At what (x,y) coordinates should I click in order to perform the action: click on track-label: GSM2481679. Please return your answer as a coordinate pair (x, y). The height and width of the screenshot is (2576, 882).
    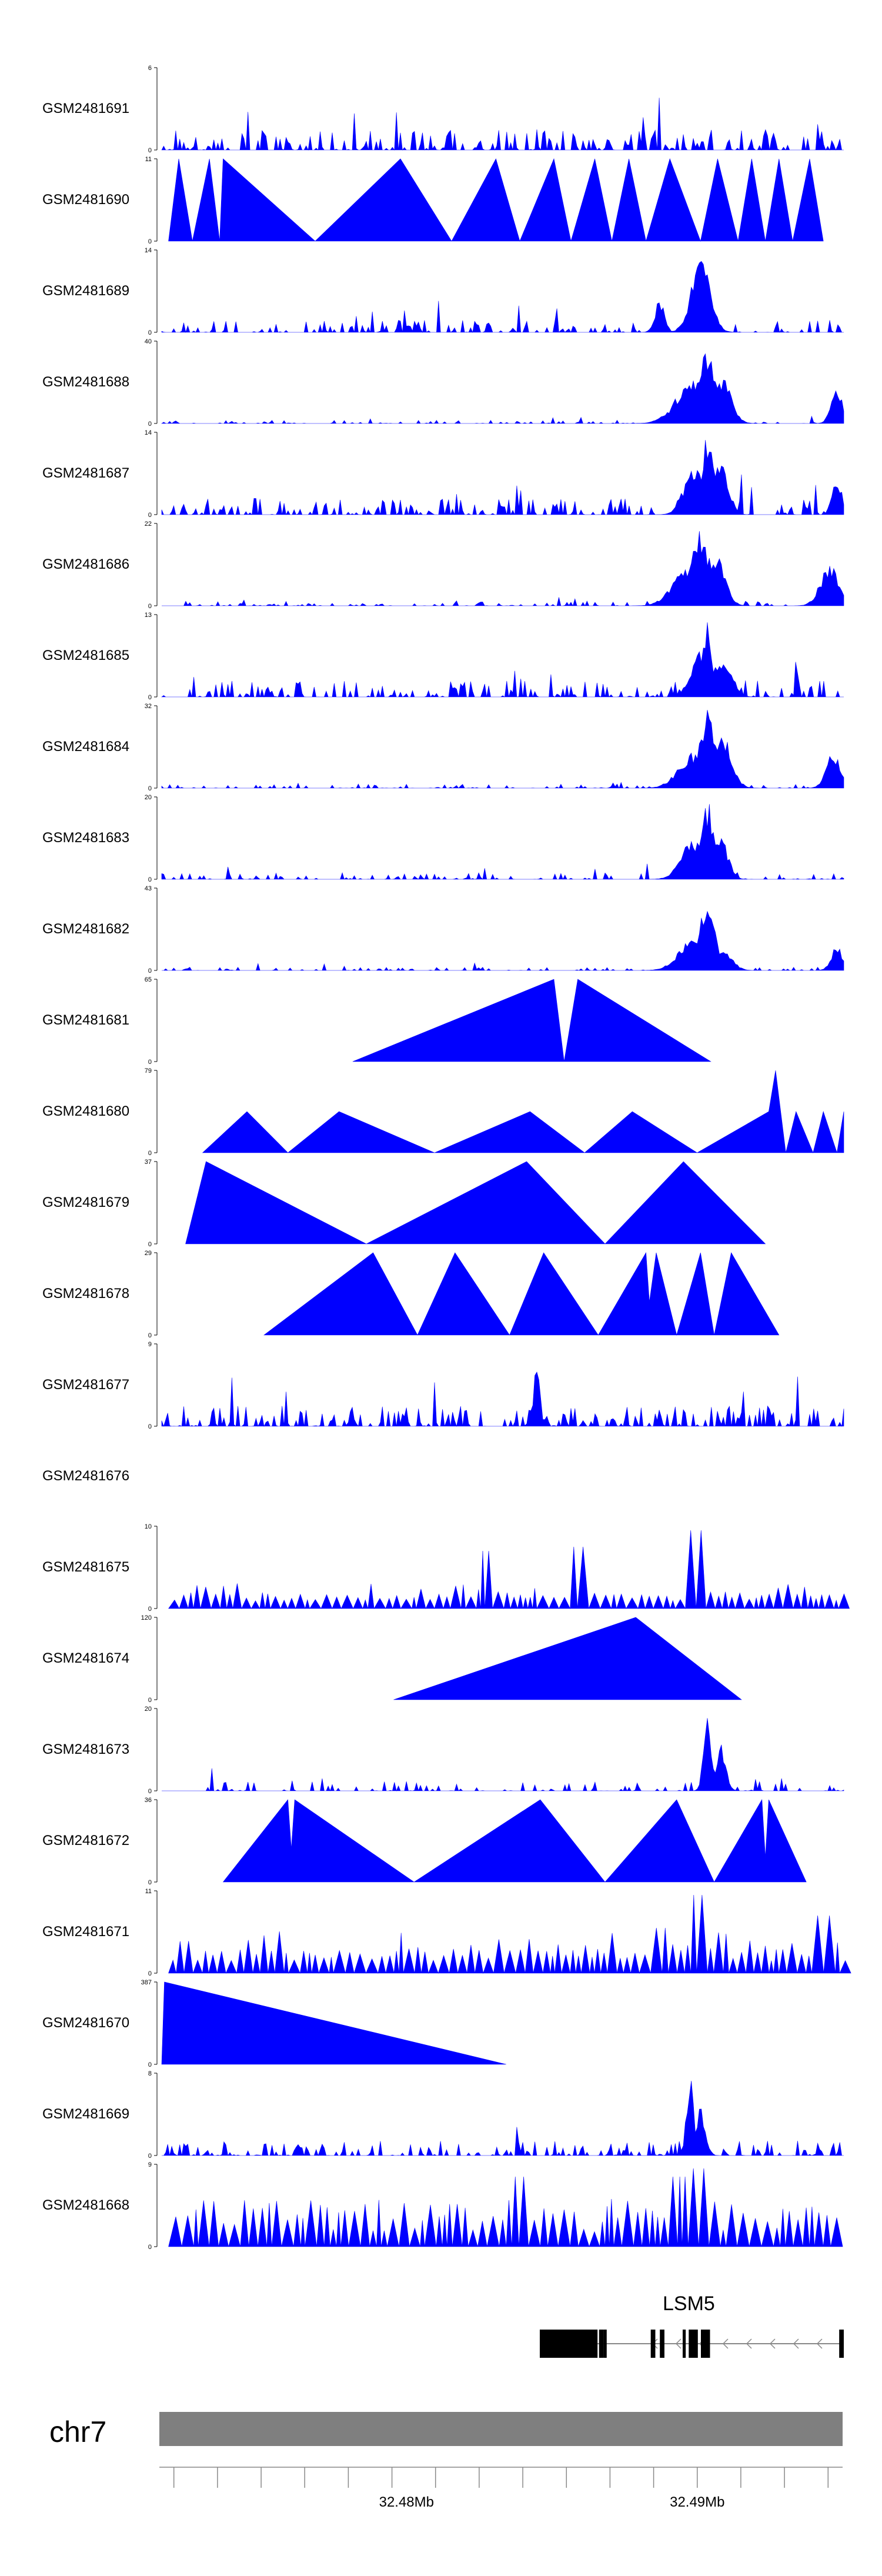
    Looking at the image, I should click on (85, 1202).